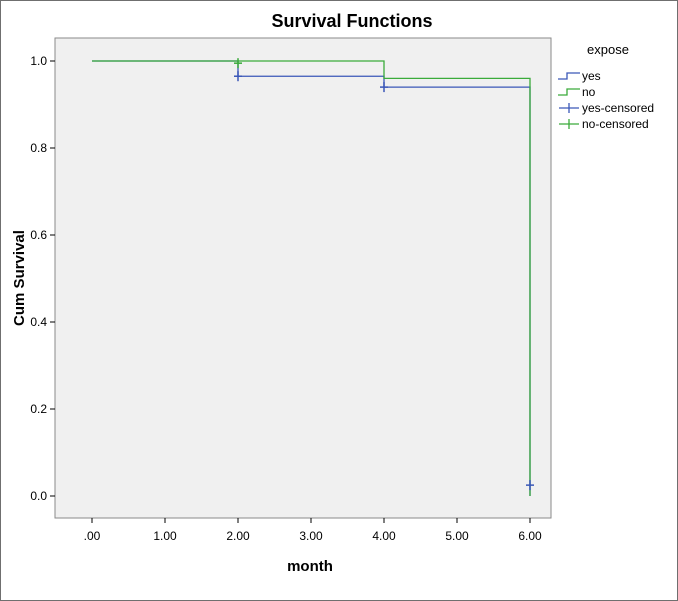 This screenshot has width=678, height=601. I want to click on x-tick-label: 4.00, so click(384, 536).